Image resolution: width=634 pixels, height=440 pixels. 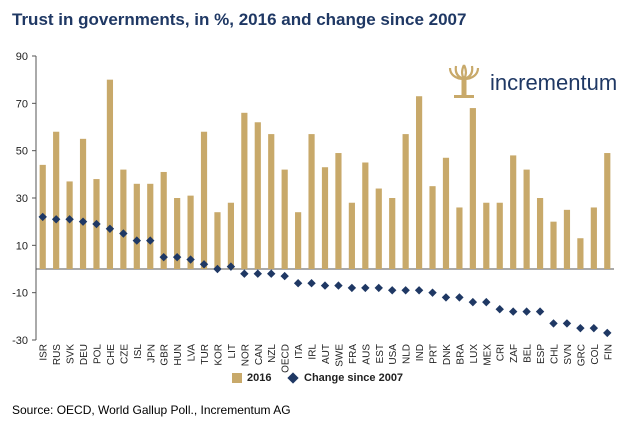 What do you see at coordinates (22, 199) in the screenshot?
I see `y-tick-label: 30` at bounding box center [22, 199].